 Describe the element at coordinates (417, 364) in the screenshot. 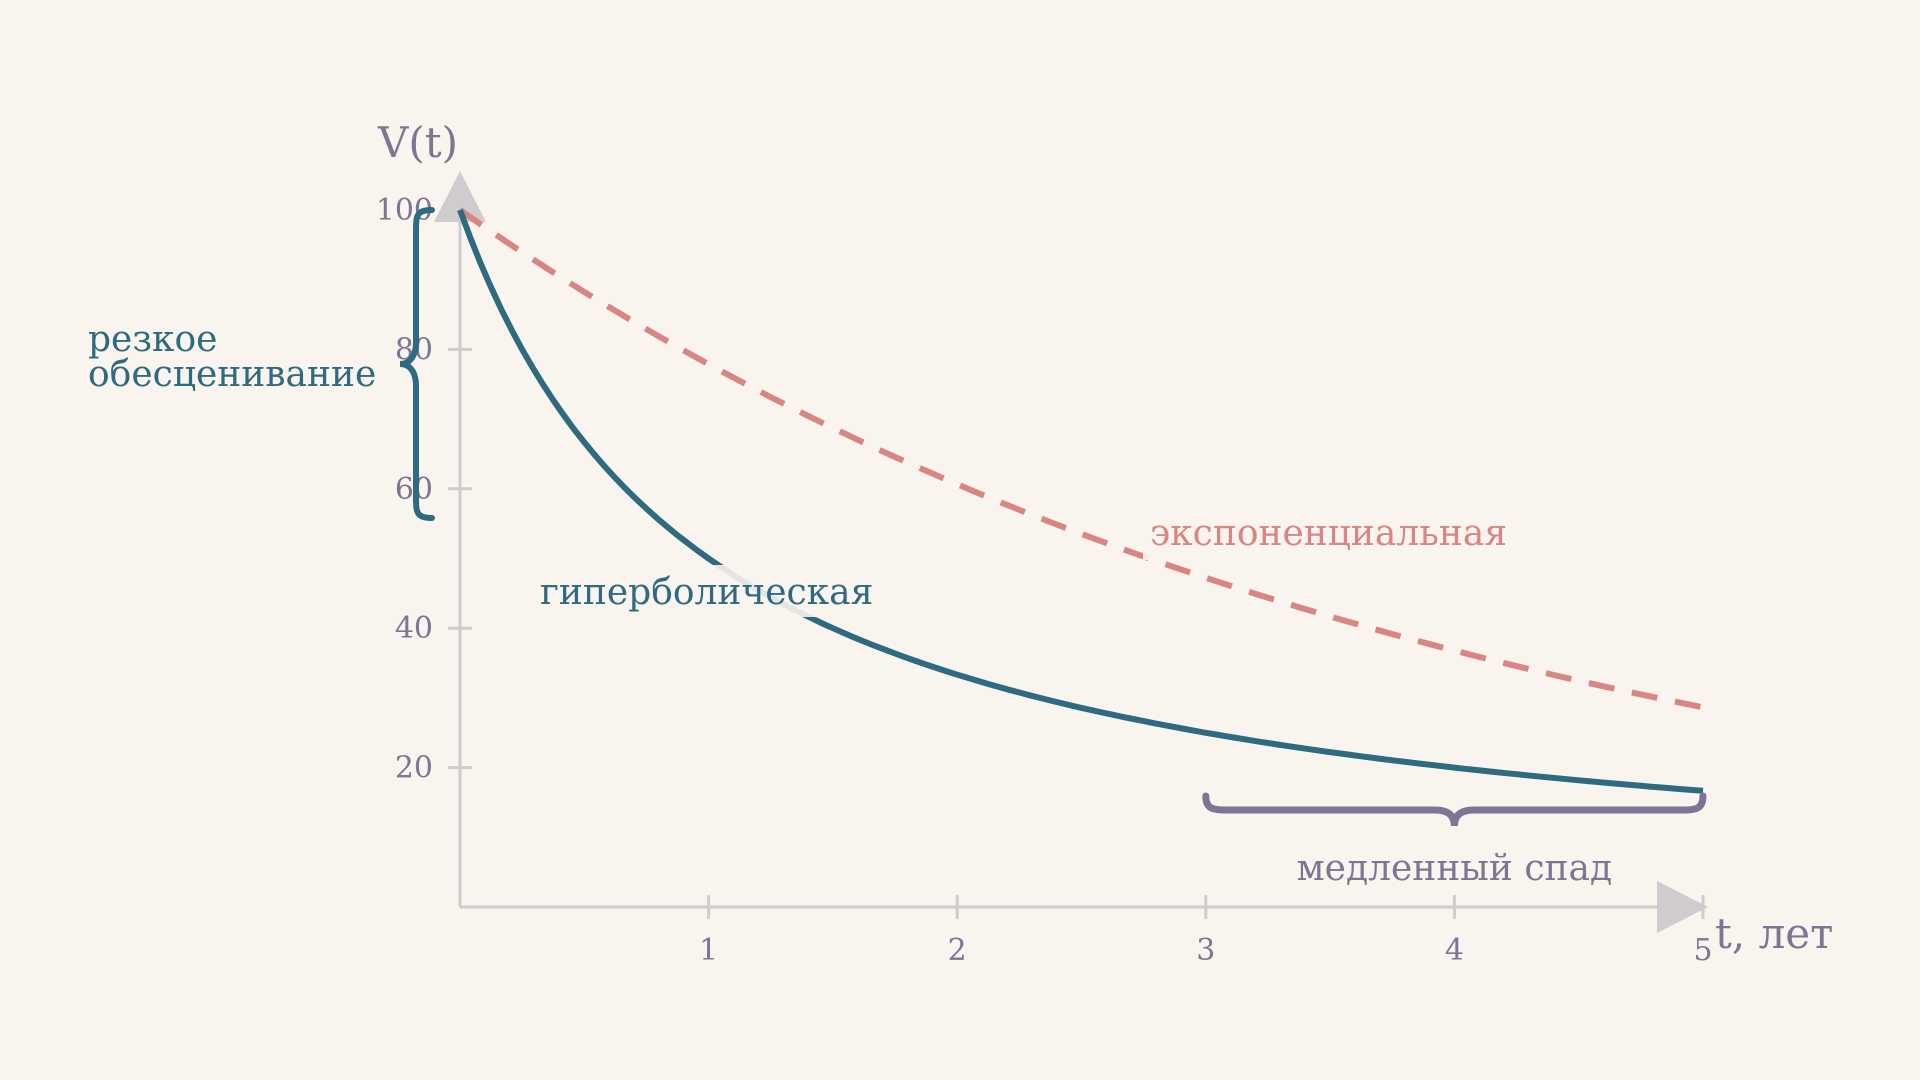

I see `sharp-depreciation-brace` at that location.